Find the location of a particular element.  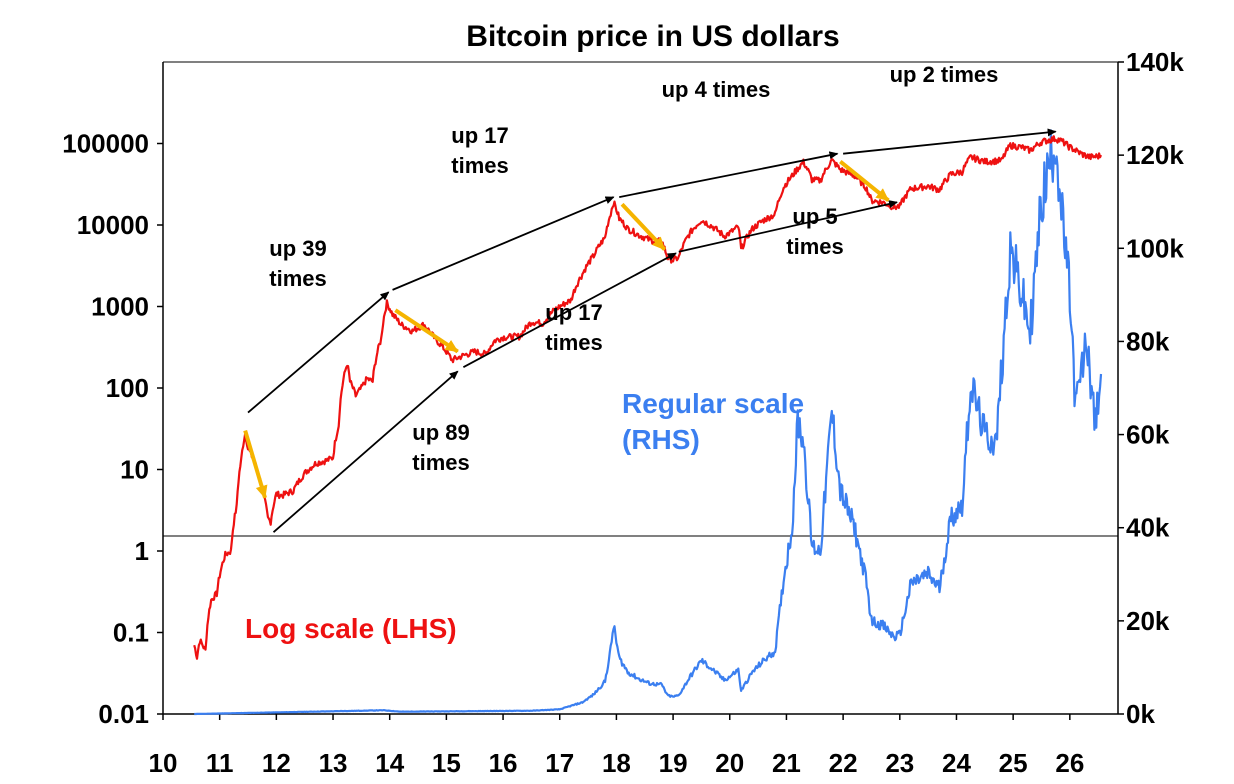

left-tick-label: 100 is located at coordinates (127, 388).